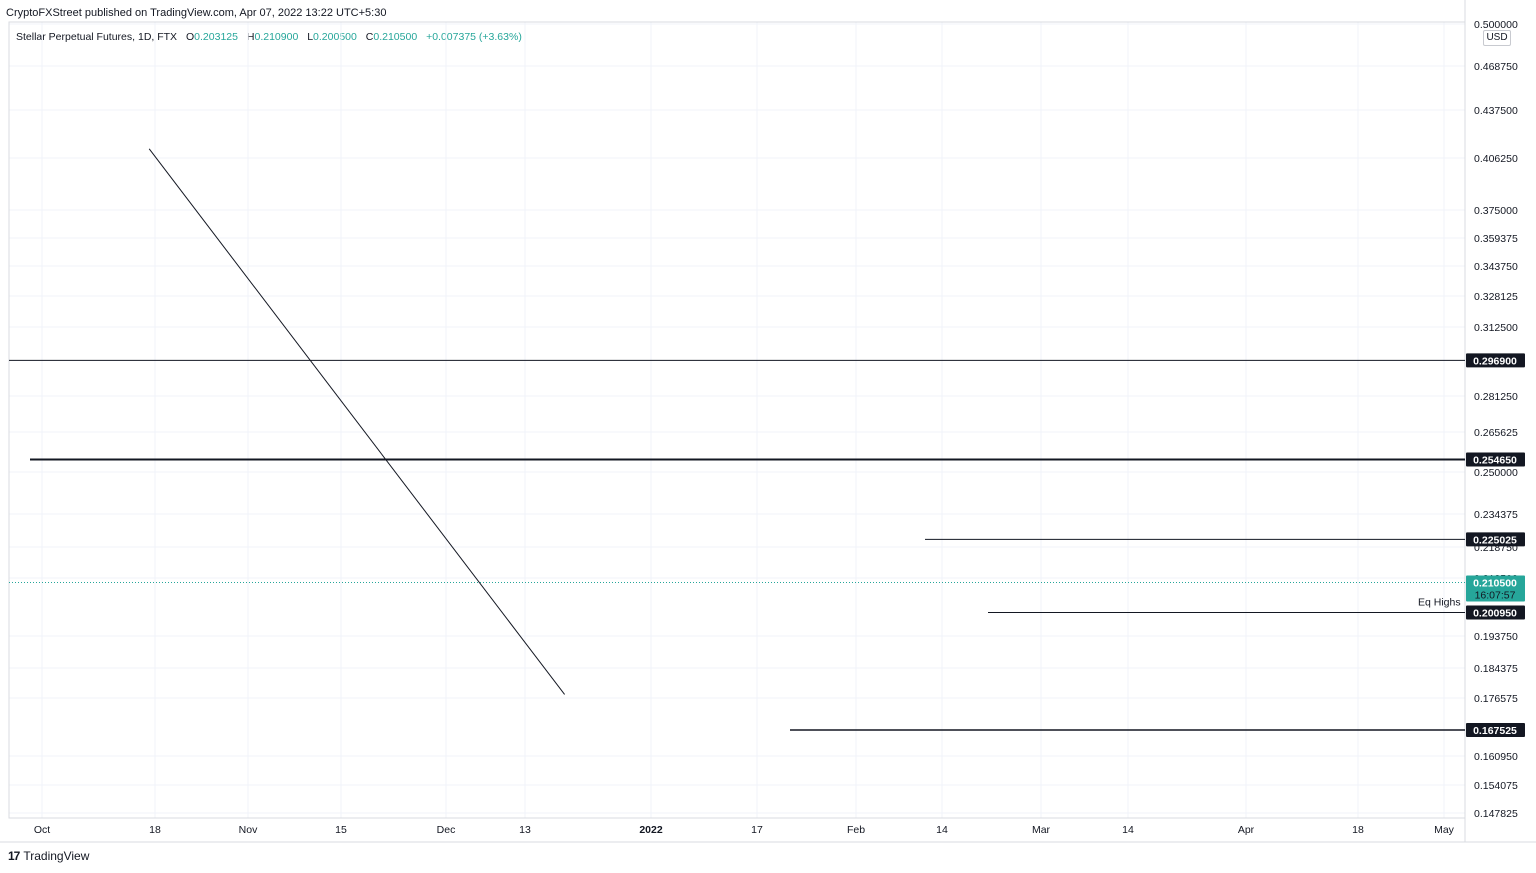 Image resolution: width=1536 pixels, height=873 pixels. What do you see at coordinates (1496, 297) in the screenshot?
I see `y-tick-label: 0.328125` at bounding box center [1496, 297].